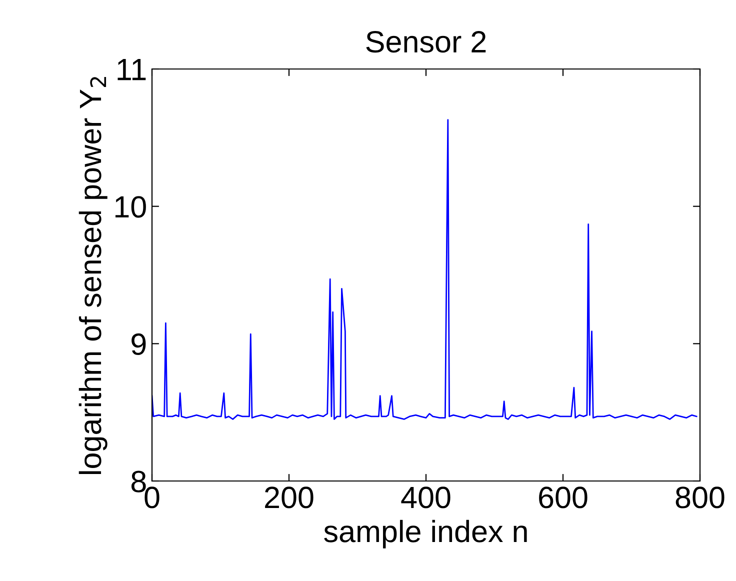 Image resolution: width=736 pixels, height=581 pixels. I want to click on x-axis-title: sample index n, so click(425, 534).